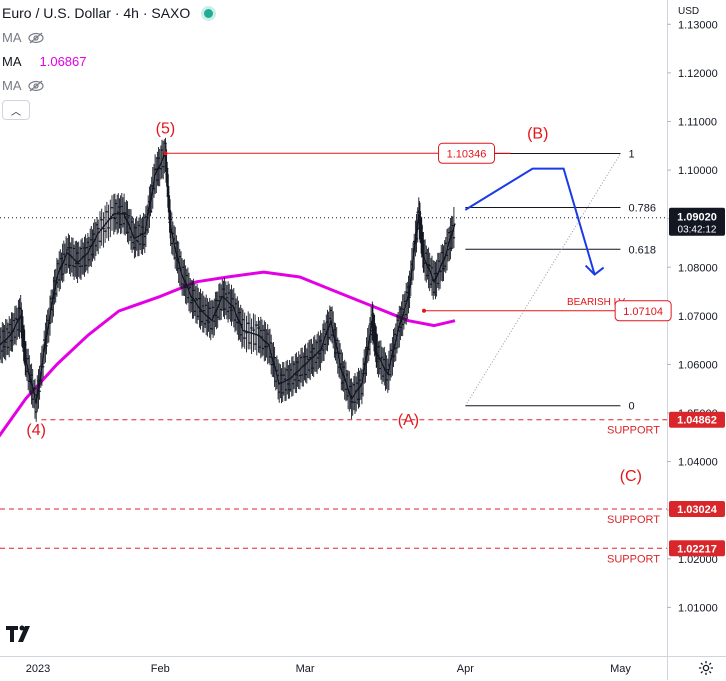 The width and height of the screenshot is (726, 681). What do you see at coordinates (96, 13) in the screenshot?
I see `symbol-title: Euro / U.S. Dollar · 4h · SAXO` at bounding box center [96, 13].